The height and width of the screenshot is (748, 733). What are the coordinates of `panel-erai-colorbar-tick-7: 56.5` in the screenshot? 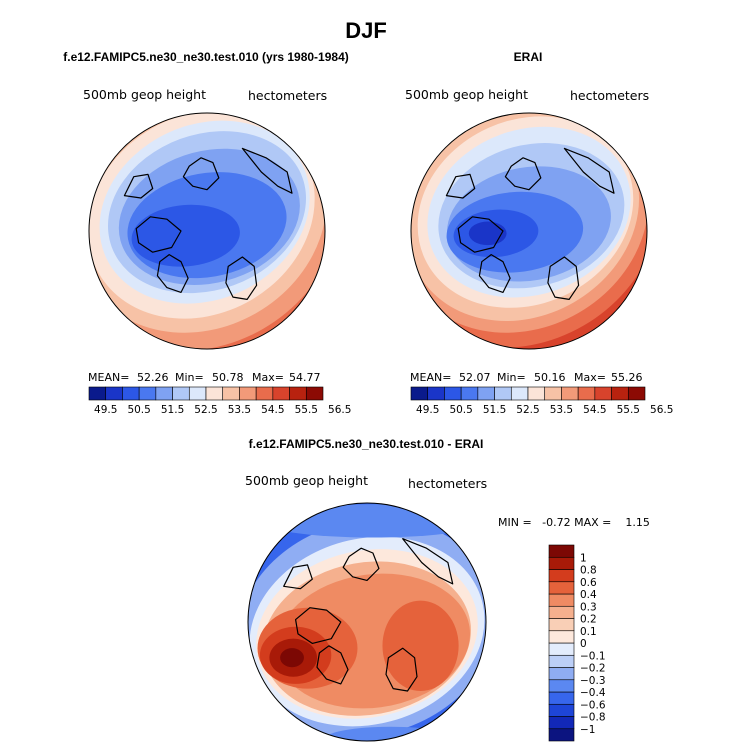 It's located at (661, 410).